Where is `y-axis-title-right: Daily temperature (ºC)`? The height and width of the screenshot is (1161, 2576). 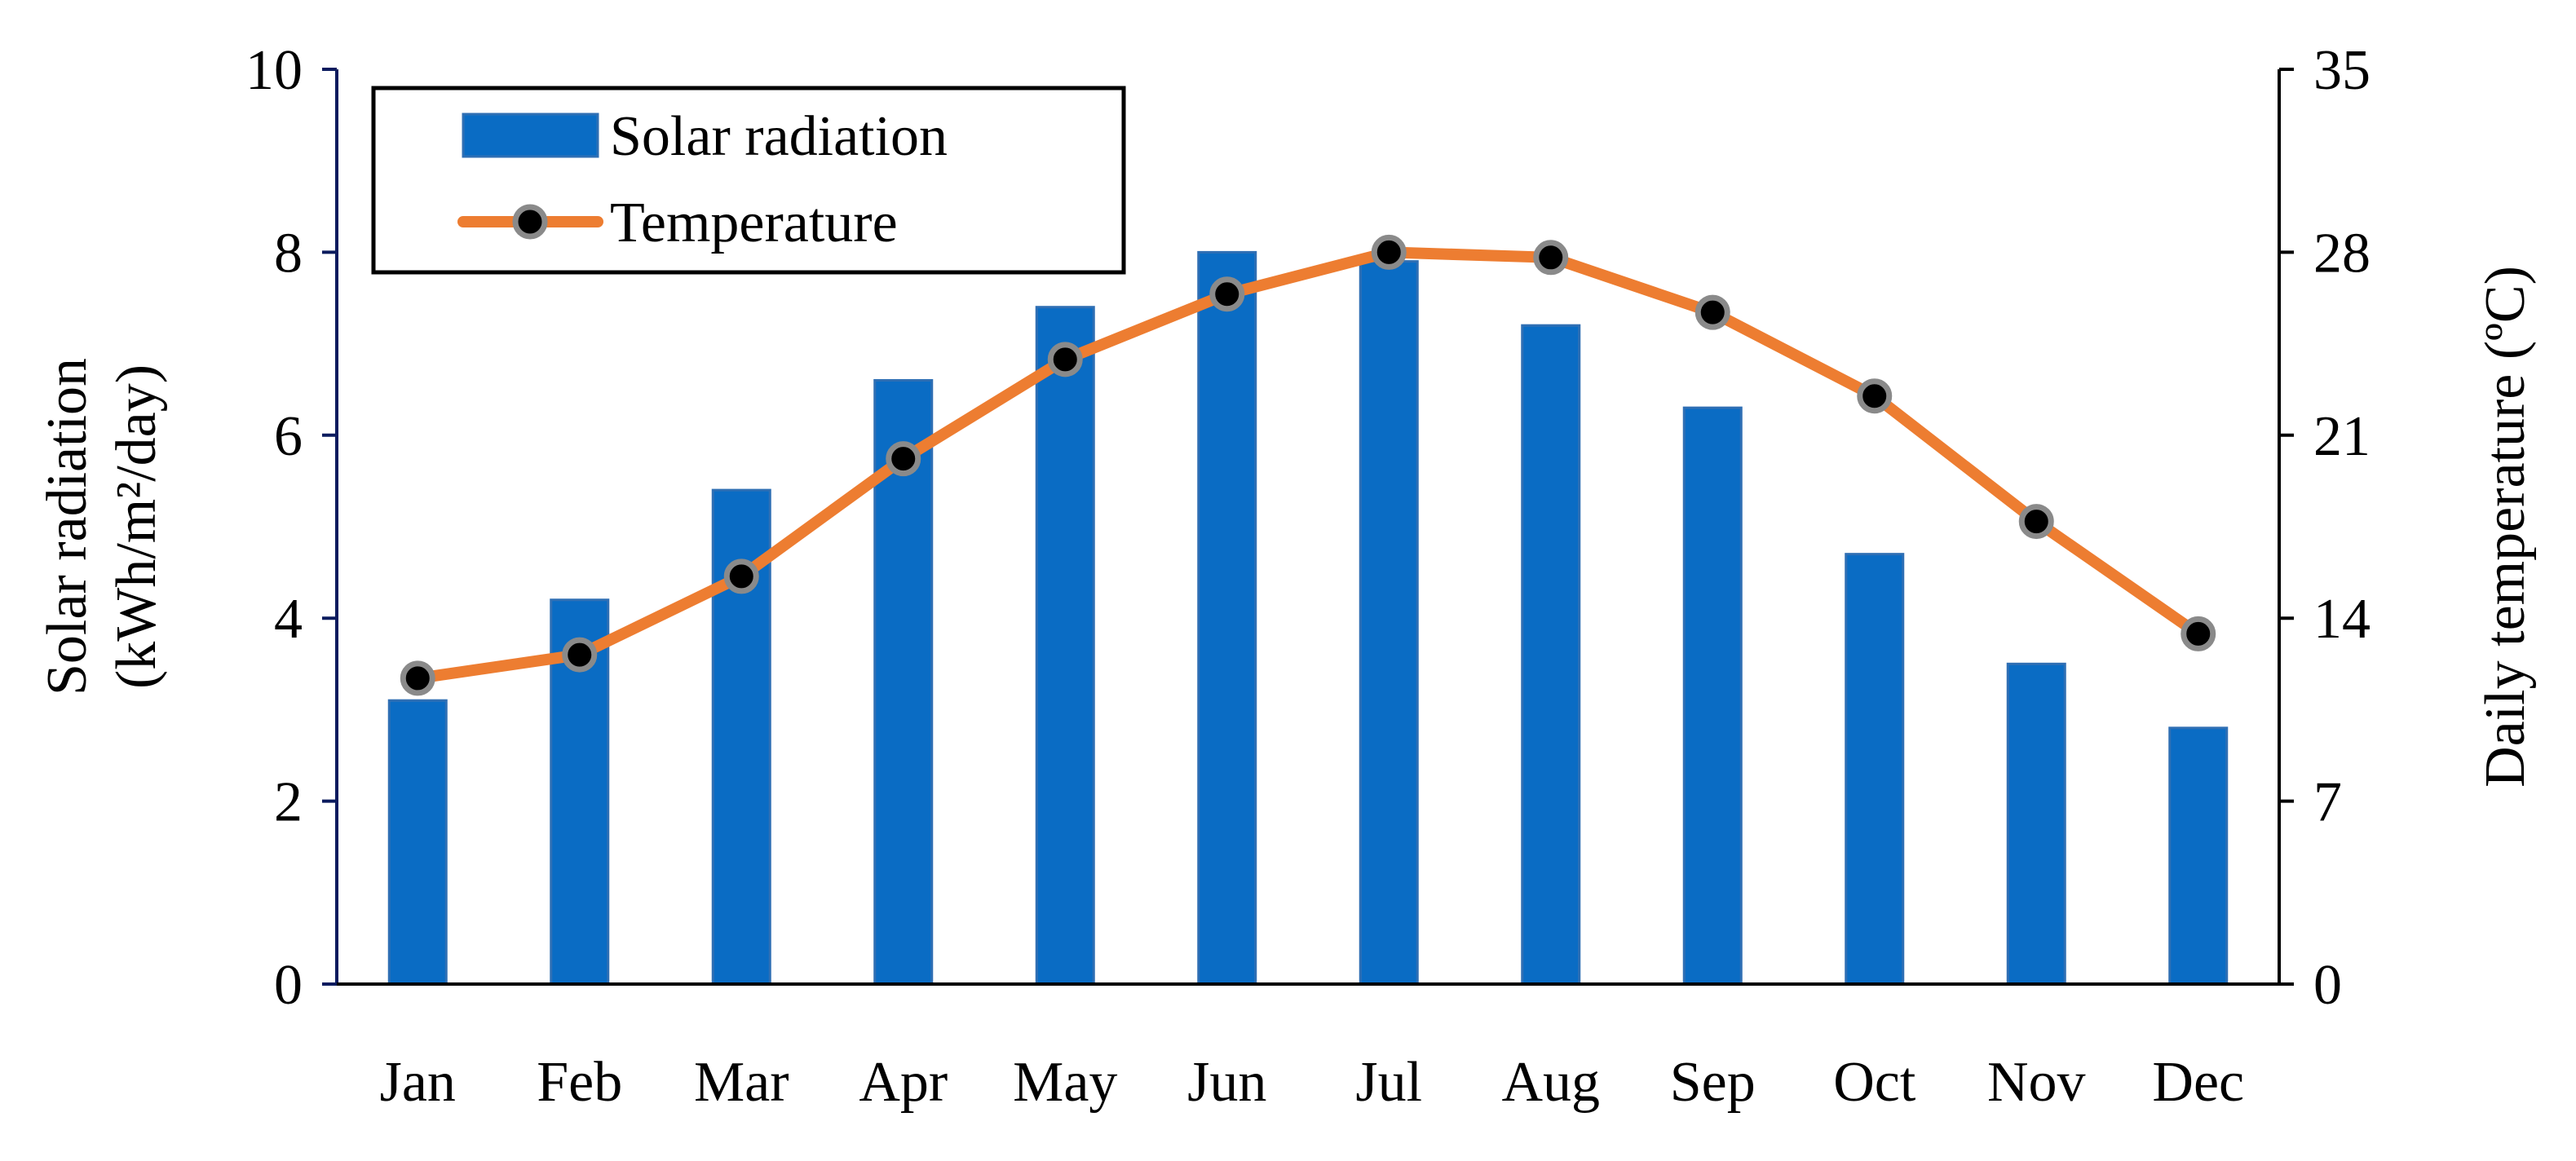 y-axis-title-right: Daily temperature (ºC) is located at coordinates (2505, 527).